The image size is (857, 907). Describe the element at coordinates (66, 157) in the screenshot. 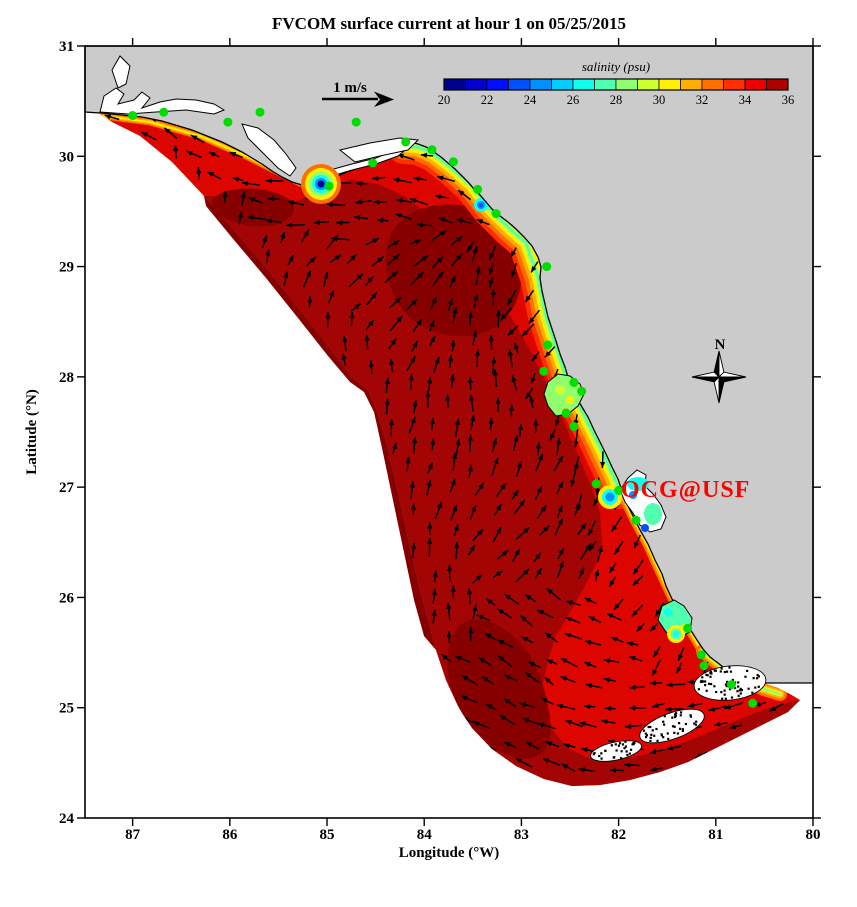

I see `y-tick-label: 30` at that location.